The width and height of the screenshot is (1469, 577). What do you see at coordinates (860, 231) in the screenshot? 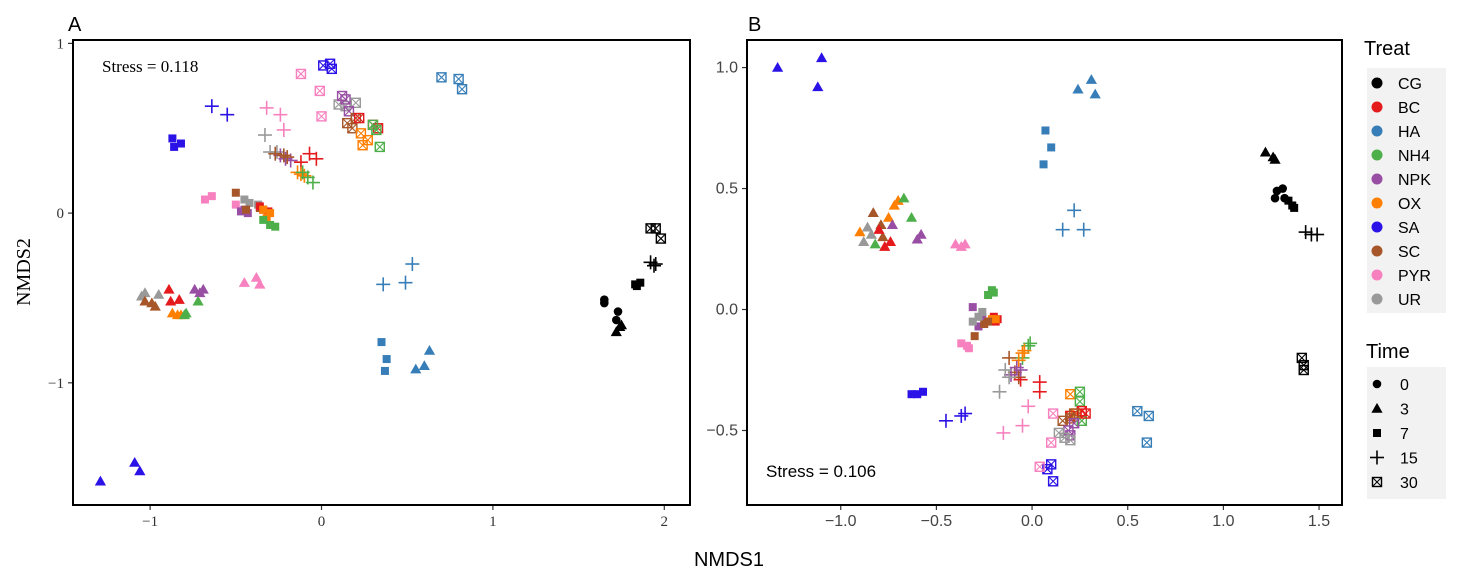
I see `point-ox-t3` at bounding box center [860, 231].